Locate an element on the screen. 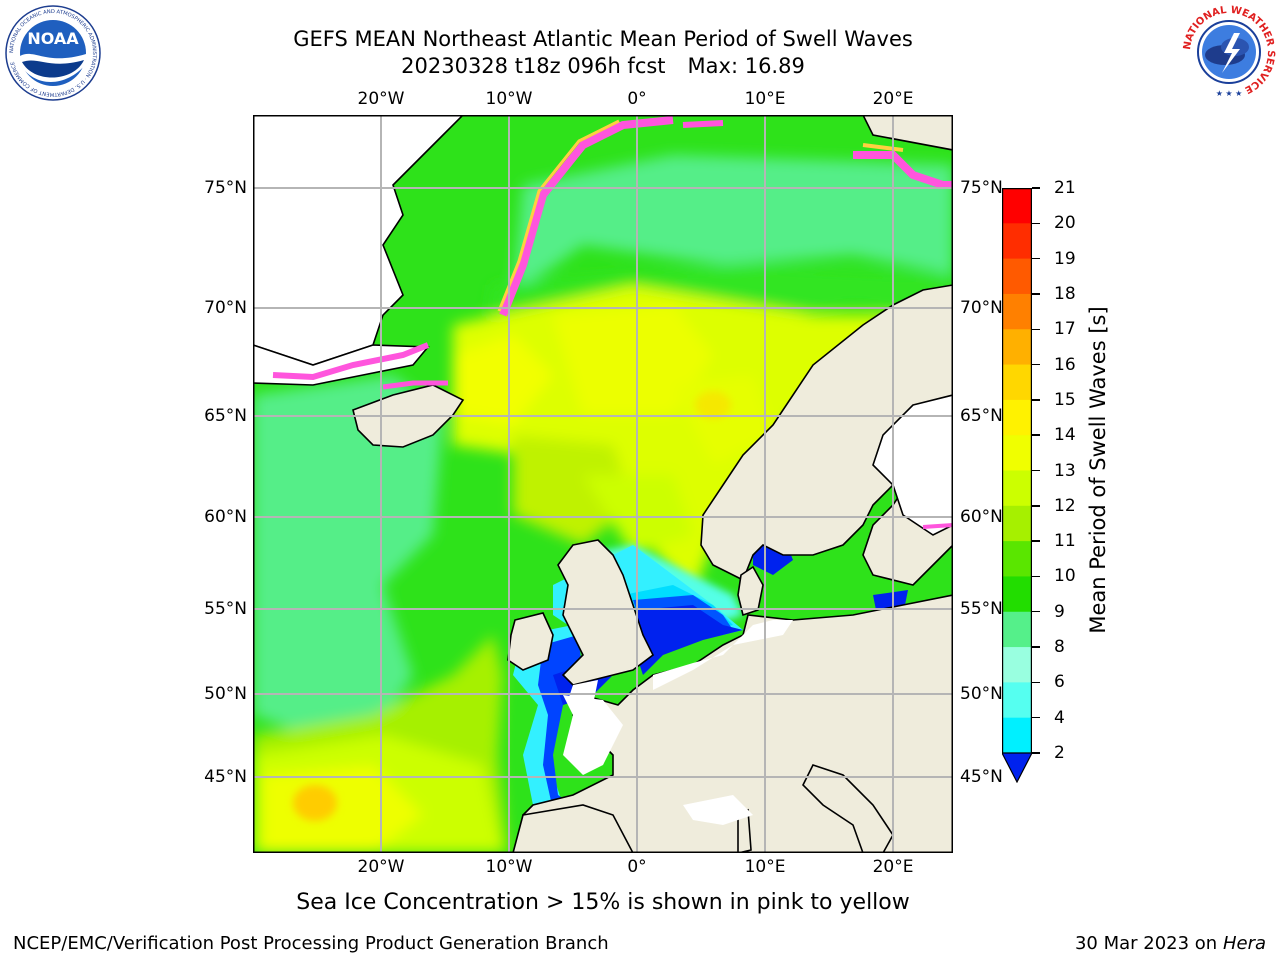  map-subtitle: 20230328 t18z 096h fcst Max: 16.89 is located at coordinates (603, 66).